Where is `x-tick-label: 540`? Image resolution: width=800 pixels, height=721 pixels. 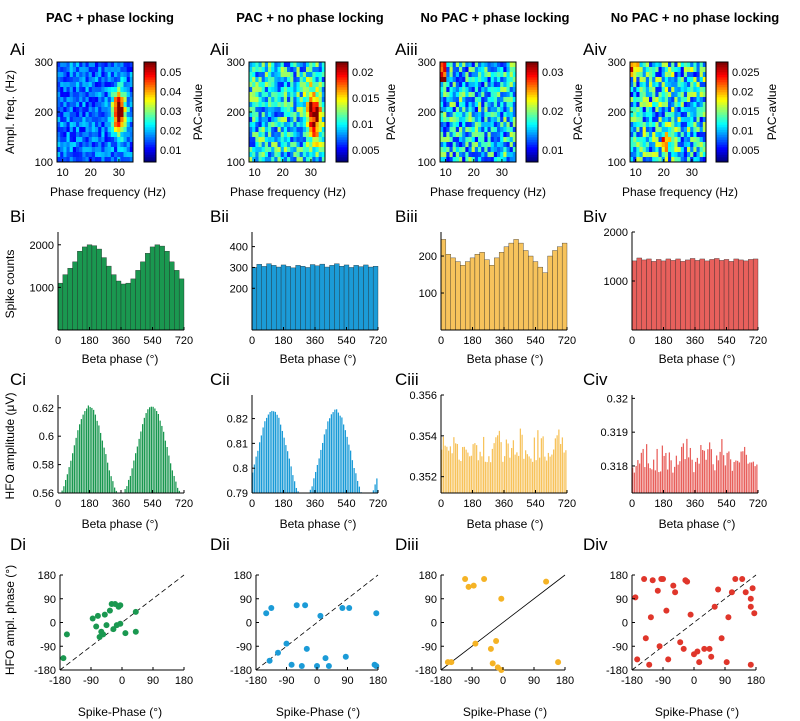
x-tick-label: 540 is located at coordinates (726, 341).